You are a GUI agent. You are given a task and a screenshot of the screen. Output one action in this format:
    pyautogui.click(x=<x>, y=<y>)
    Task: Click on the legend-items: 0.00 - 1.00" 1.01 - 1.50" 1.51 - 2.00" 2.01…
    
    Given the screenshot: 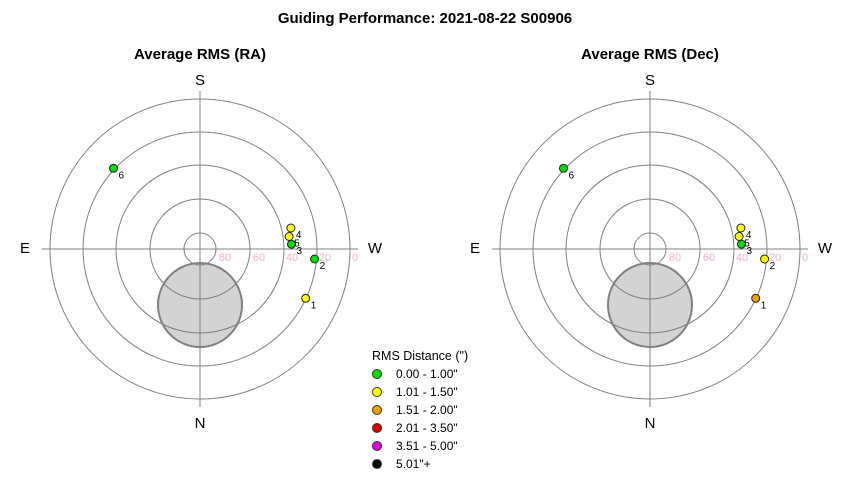 What is the action you would take?
    pyautogui.click(x=420, y=419)
    